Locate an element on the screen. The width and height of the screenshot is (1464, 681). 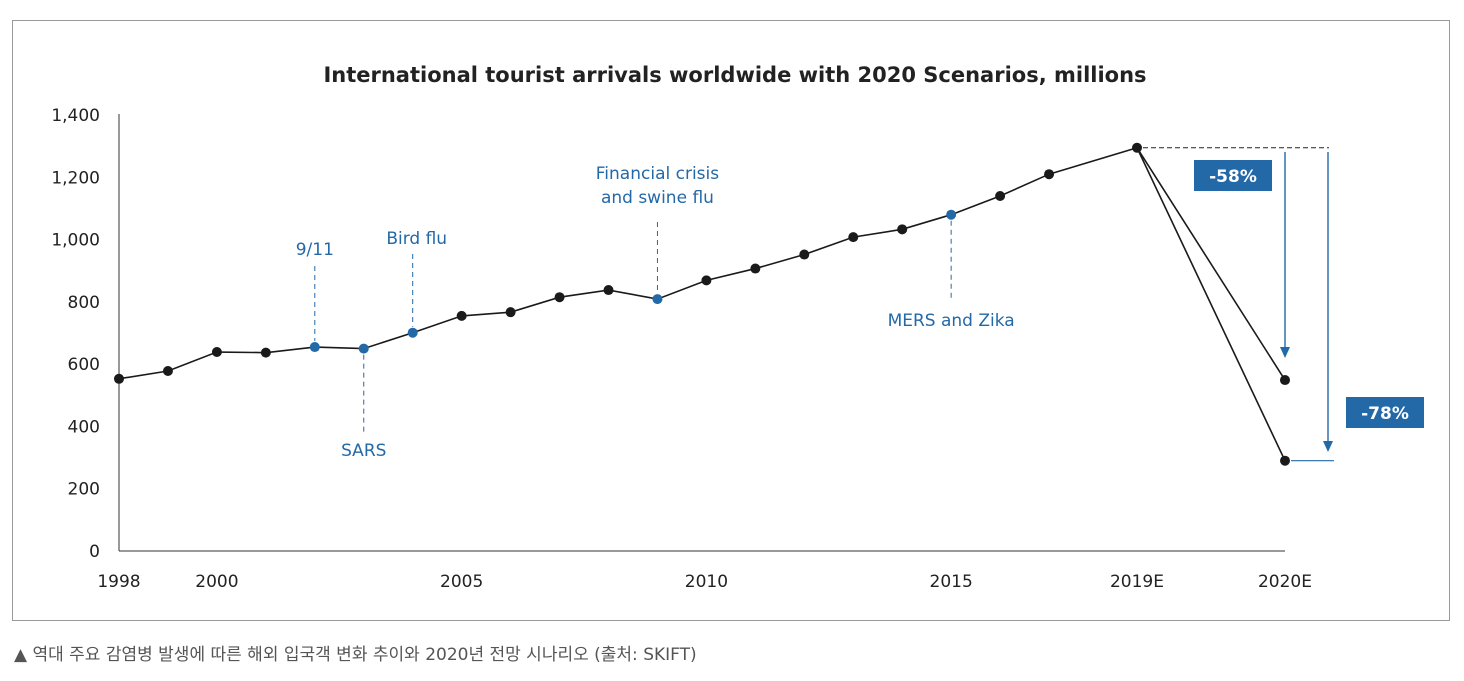
annotation-label-line: and swine flu is located at coordinates (657, 198).